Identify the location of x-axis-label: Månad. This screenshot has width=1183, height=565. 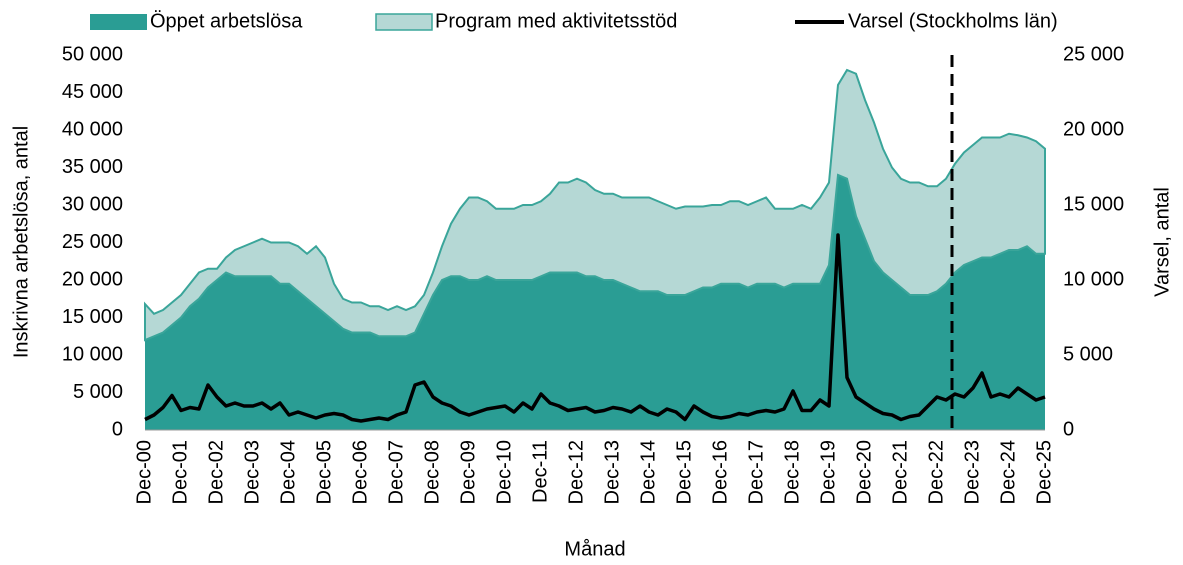
(594, 549).